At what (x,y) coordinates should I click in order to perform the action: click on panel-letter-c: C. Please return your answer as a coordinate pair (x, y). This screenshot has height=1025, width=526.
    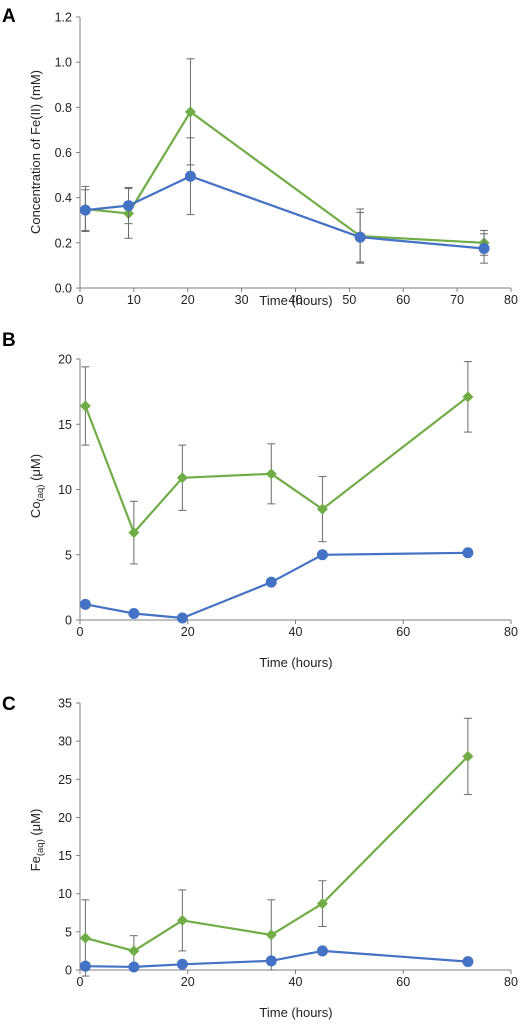
    Looking at the image, I should click on (9, 704).